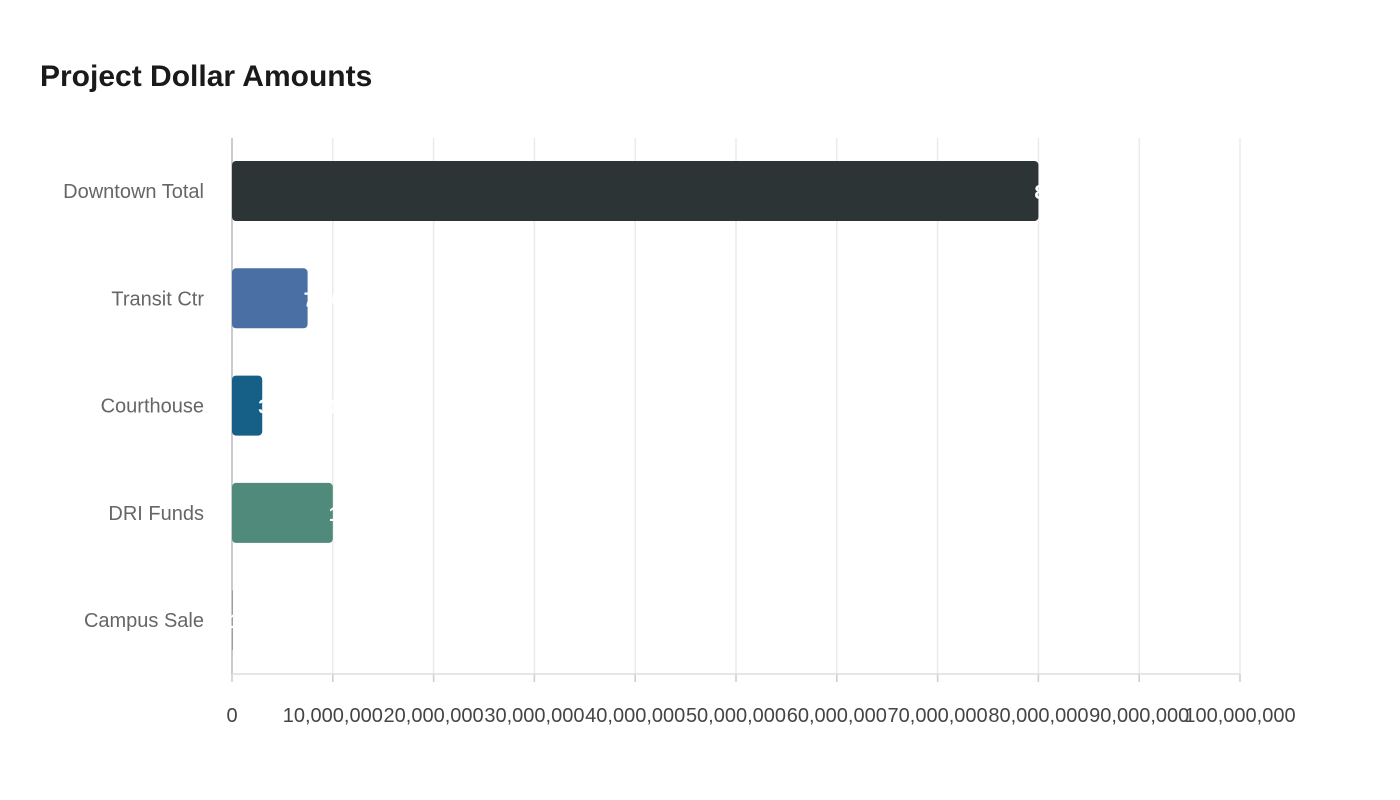  What do you see at coordinates (938, 716) in the screenshot?
I see `x-tick-label: 70,000,000` at bounding box center [938, 716].